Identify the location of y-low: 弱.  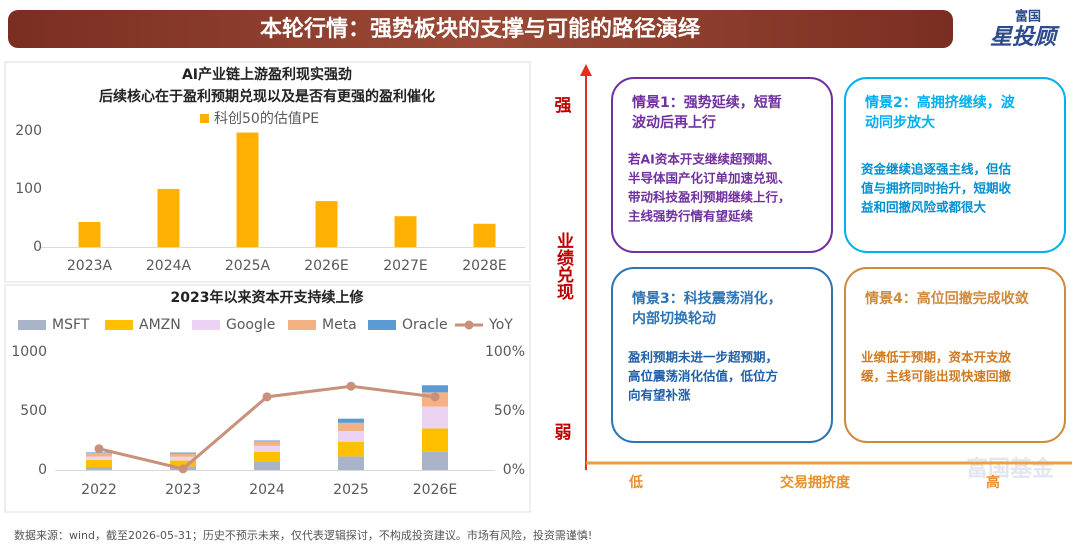
(563, 433).